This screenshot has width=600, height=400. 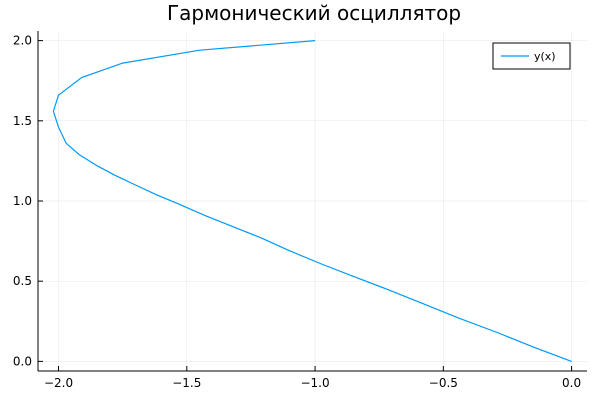 What do you see at coordinates (443, 383) in the screenshot?
I see `x-tick-label: −0.5` at bounding box center [443, 383].